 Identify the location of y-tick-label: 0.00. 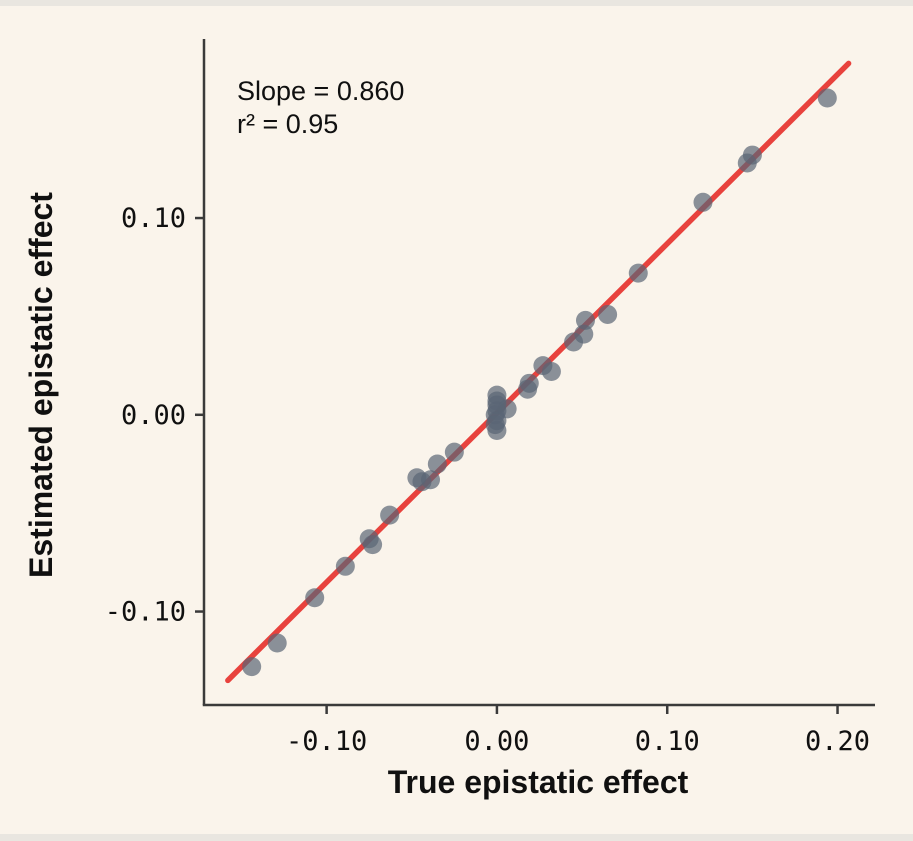
(153, 415).